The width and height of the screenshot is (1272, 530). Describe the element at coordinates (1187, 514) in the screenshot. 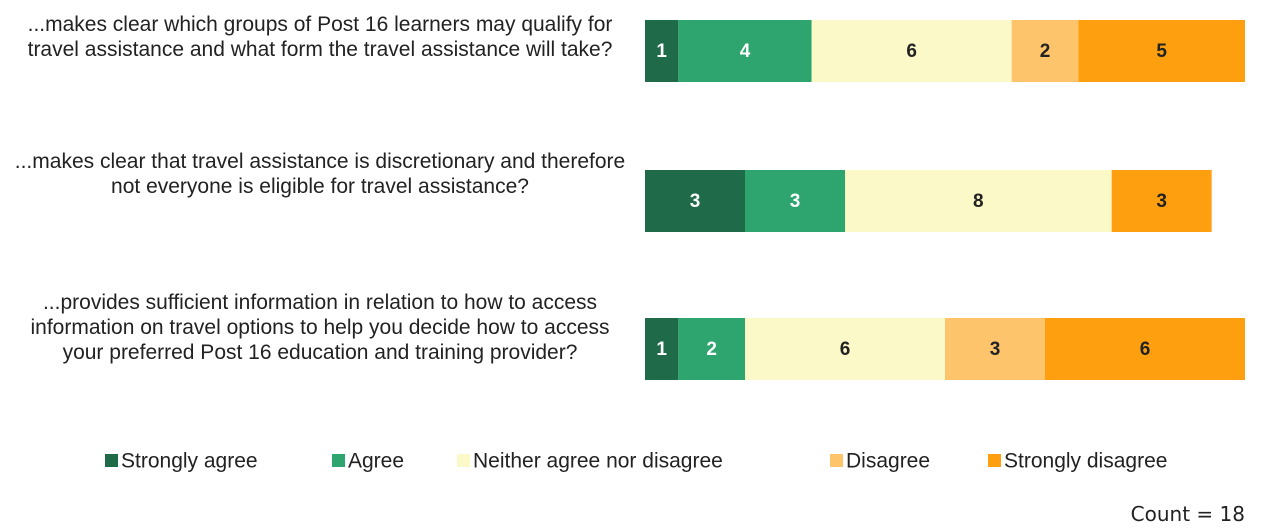

I see `annotation: Count = 18` at that location.